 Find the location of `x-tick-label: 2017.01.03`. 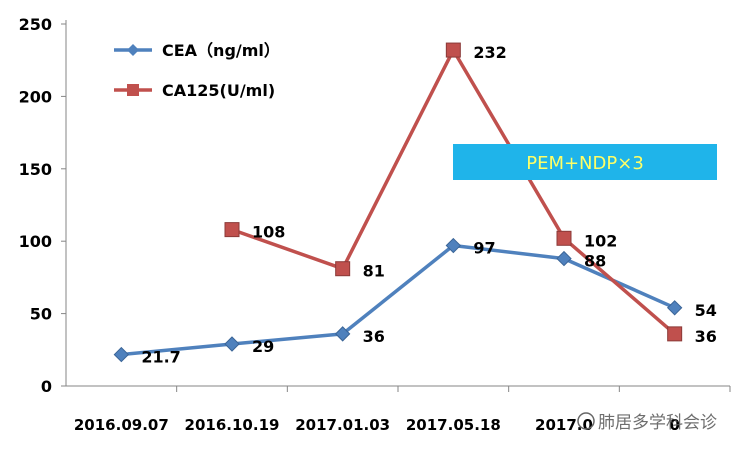

x-tick-label: 2017.01.03 is located at coordinates (342, 425).